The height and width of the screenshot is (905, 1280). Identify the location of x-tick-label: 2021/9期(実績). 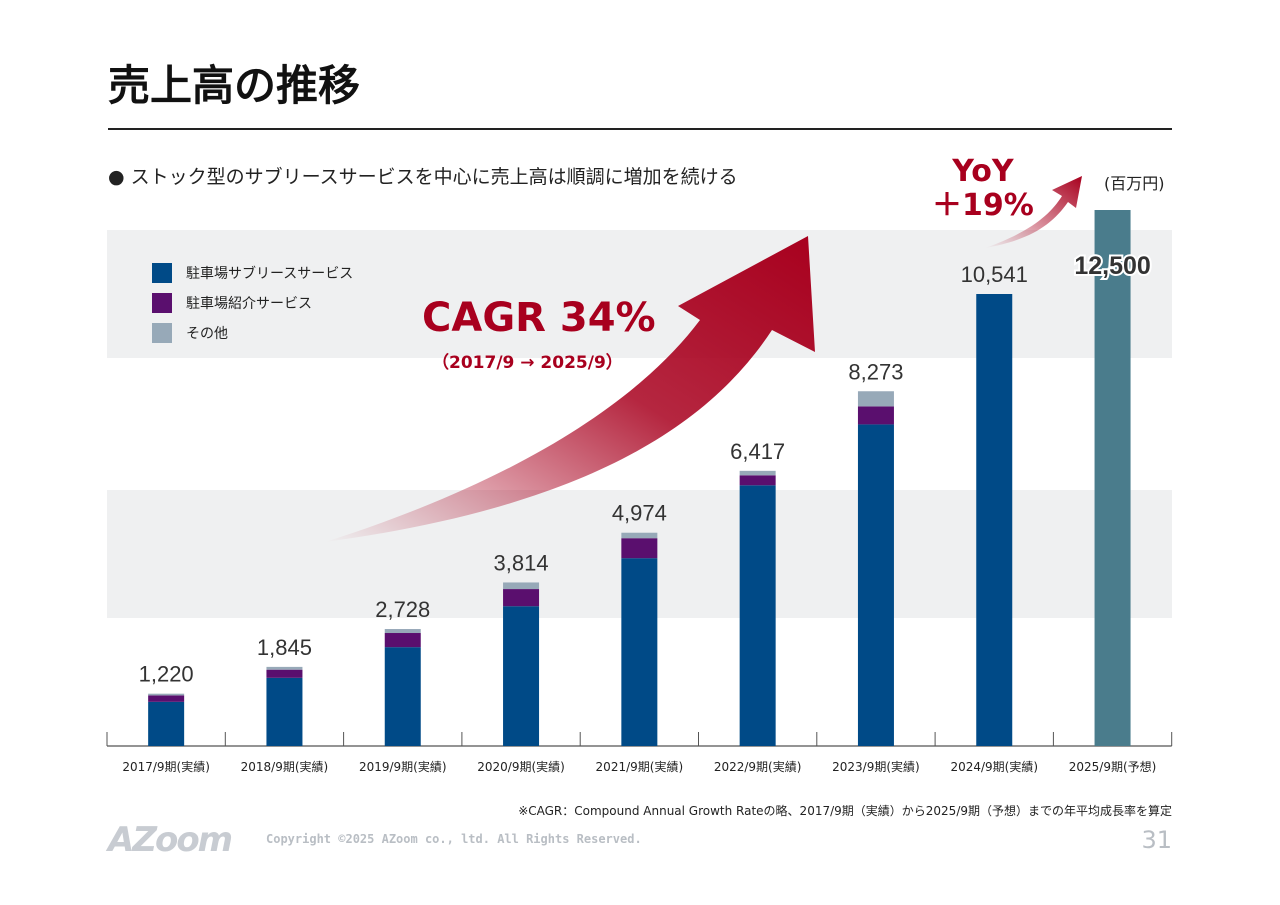
(640, 766).